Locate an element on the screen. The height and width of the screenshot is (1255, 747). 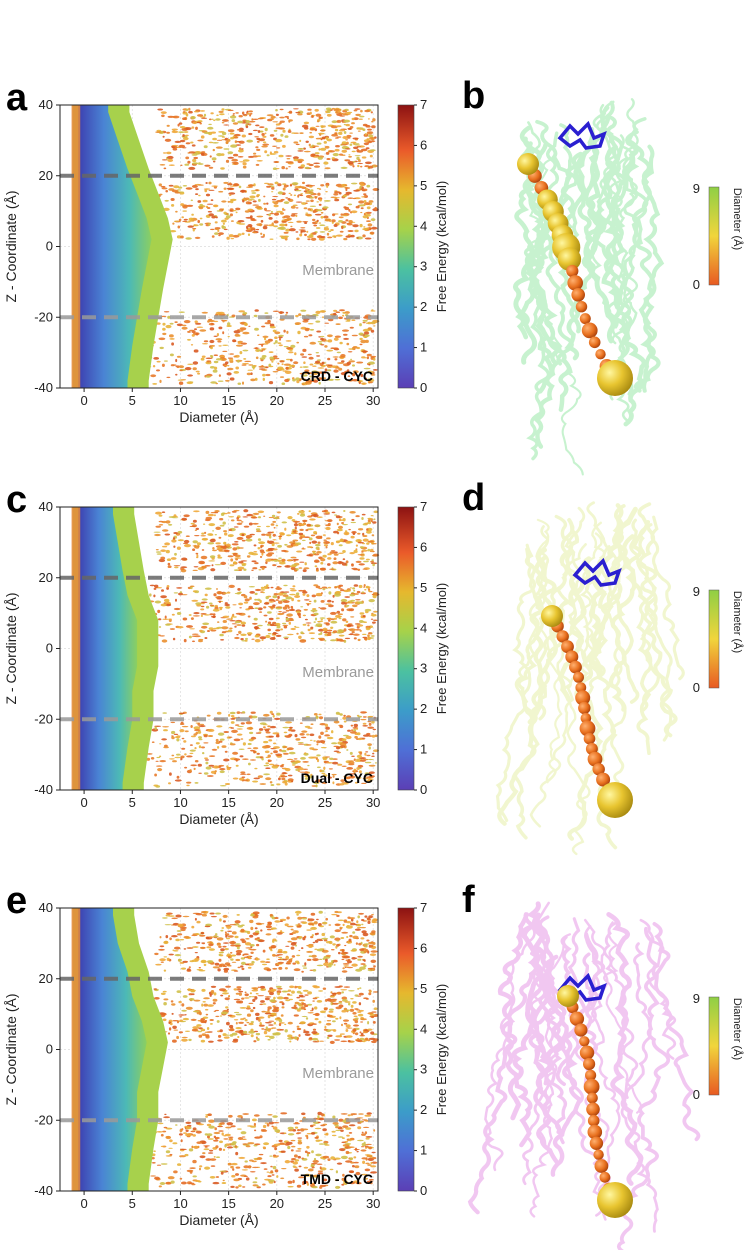
tunnel-sphere is located at coordinates (578, 677).